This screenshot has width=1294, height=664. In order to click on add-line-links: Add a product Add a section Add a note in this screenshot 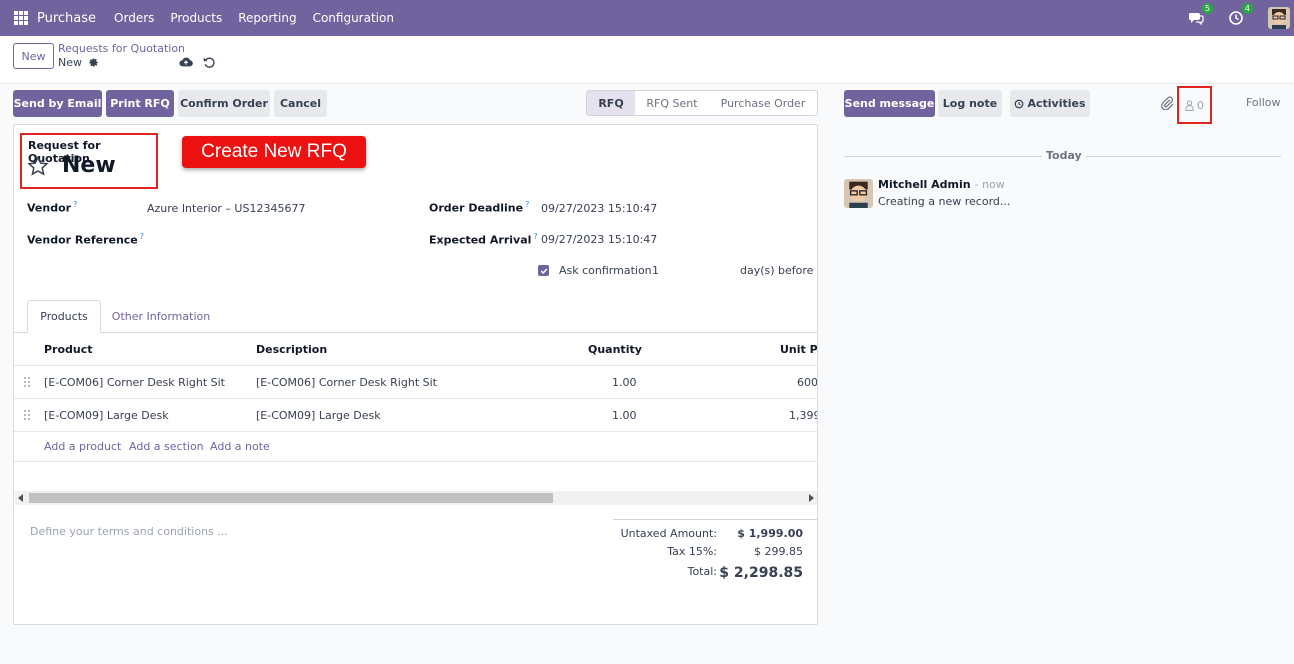, I will do `click(415, 447)`.